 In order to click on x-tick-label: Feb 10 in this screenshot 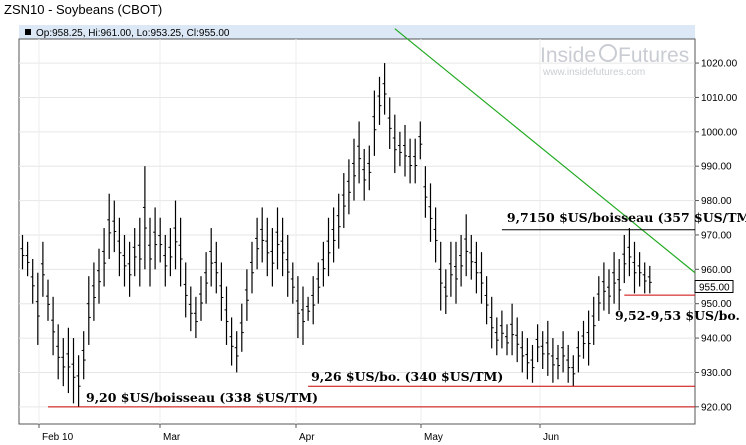, I will do `click(58, 437)`.